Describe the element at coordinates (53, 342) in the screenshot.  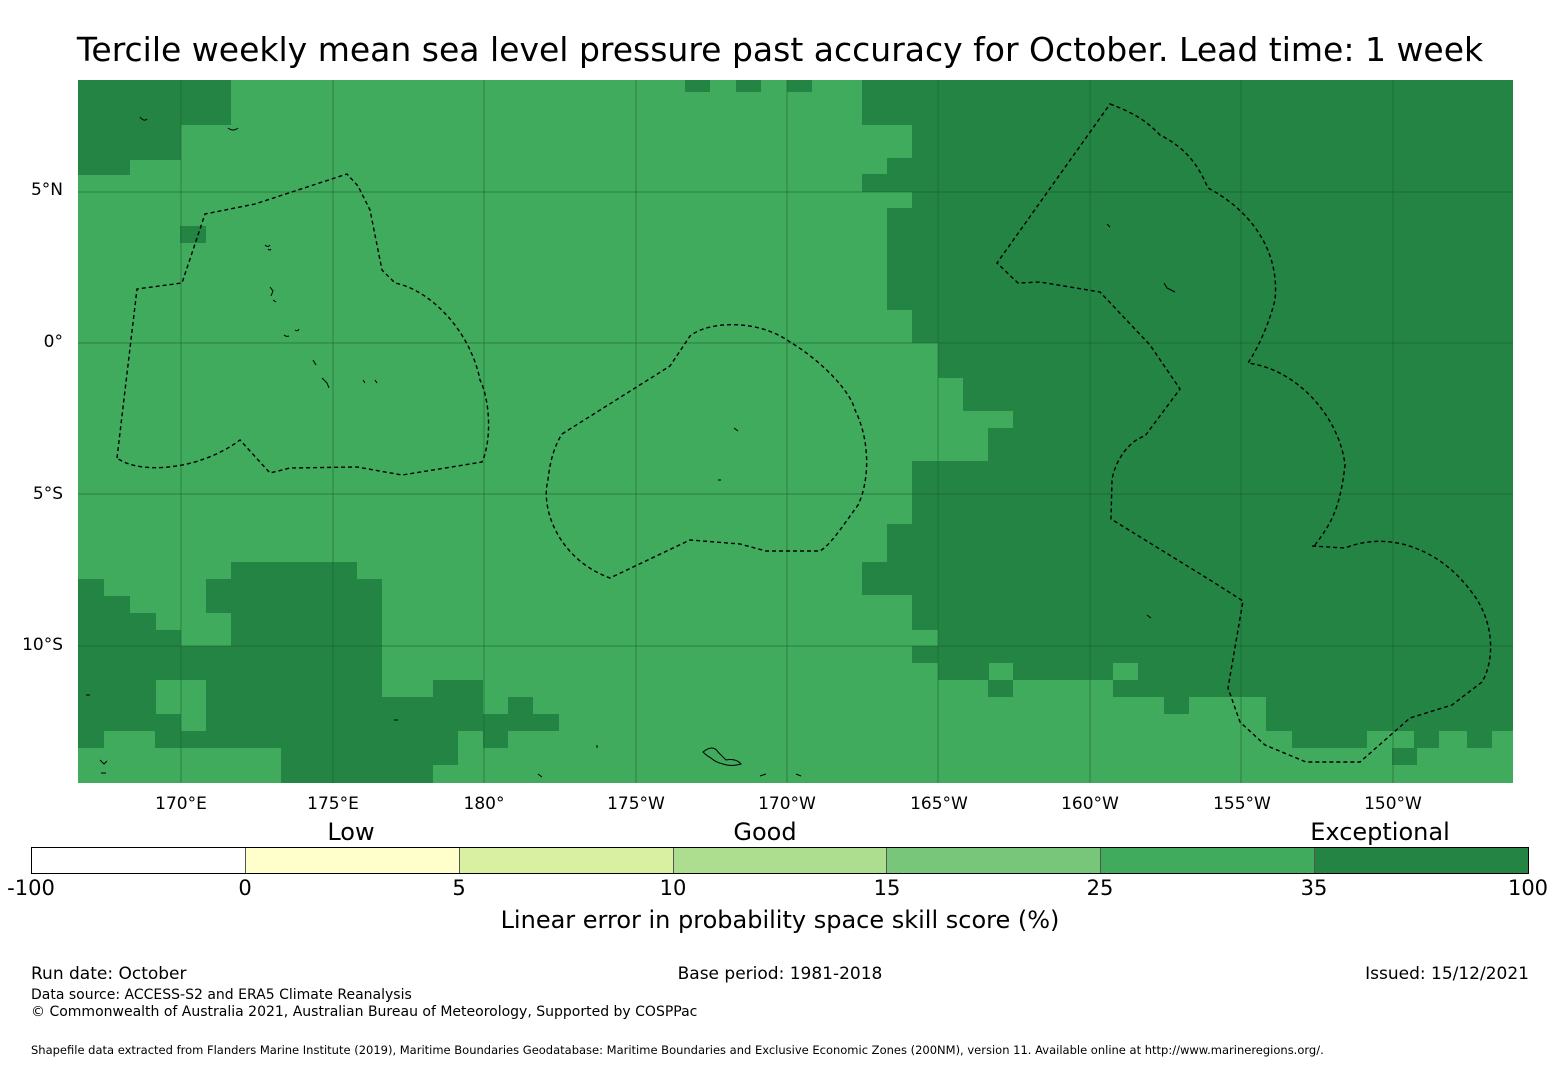
I see `lat-label-0: 0°` at that location.